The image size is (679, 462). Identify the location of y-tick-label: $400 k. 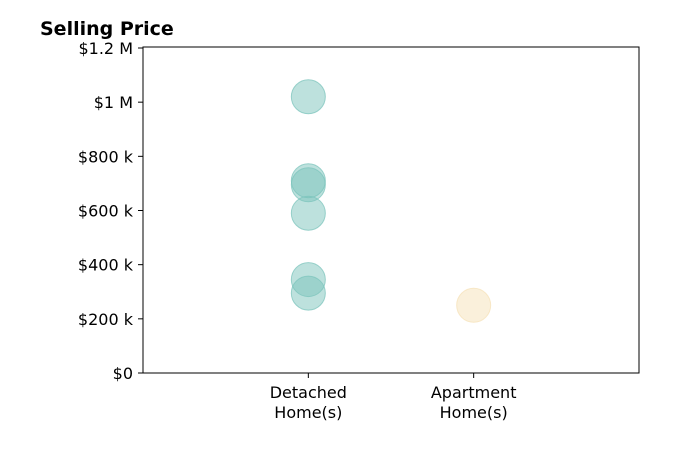
(106, 265).